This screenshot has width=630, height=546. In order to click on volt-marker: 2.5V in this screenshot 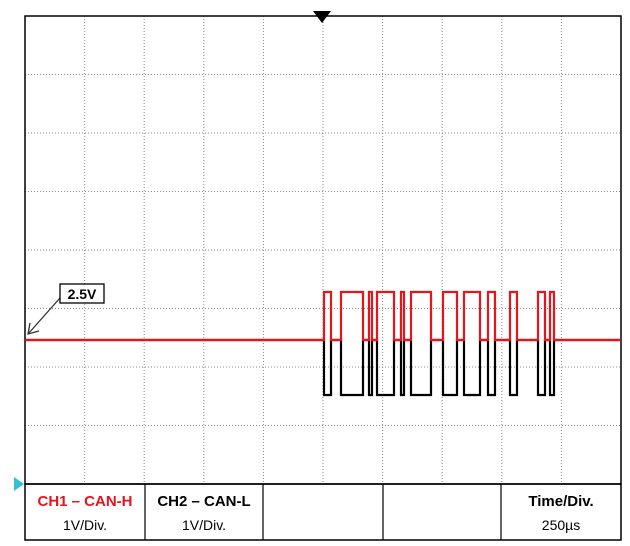, I will do `click(66, 309)`.